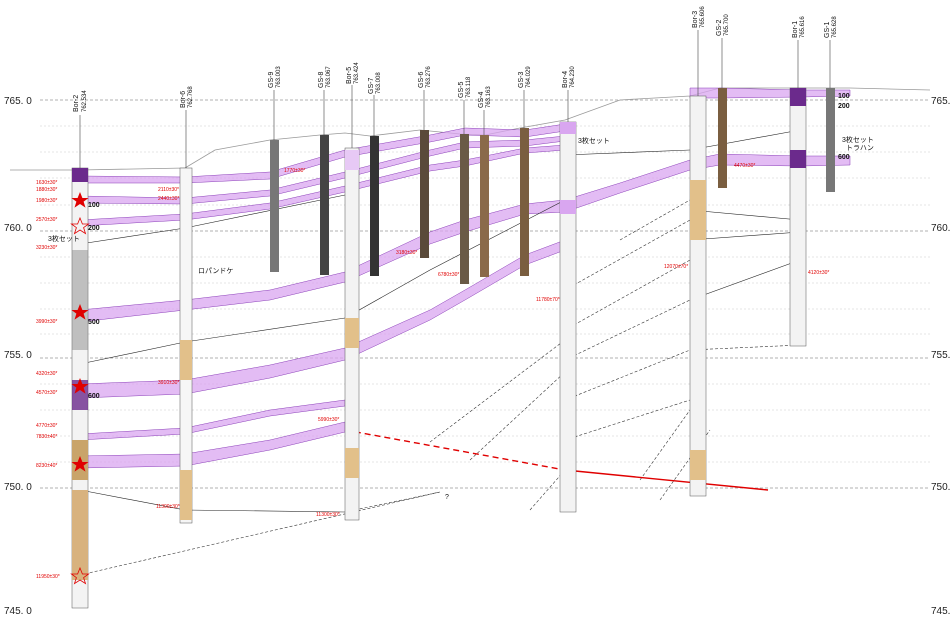 This screenshot has width=951, height=618. Describe the element at coordinates (461, 90) in the screenshot. I see `bore-name-gs-5: GS-5` at that location.